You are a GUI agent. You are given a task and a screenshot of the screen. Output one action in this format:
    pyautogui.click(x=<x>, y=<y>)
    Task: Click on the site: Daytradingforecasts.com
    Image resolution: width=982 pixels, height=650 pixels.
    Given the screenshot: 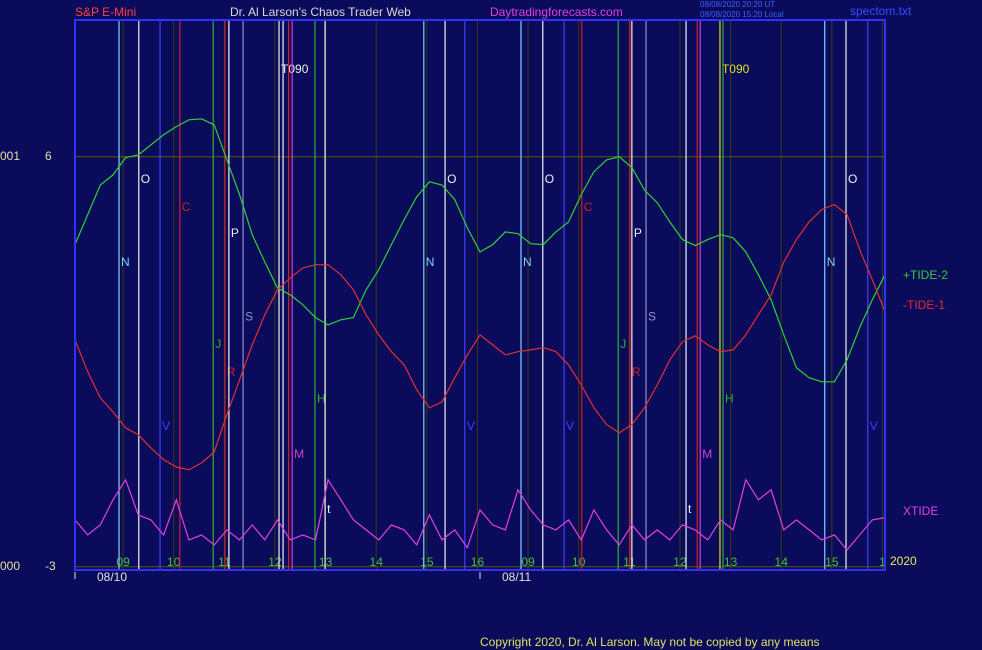 What is the action you would take?
    pyautogui.click(x=556, y=12)
    